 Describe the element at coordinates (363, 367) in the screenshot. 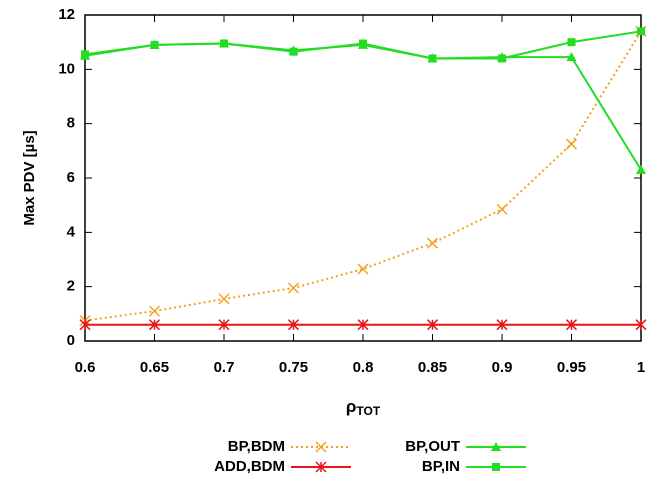

I see `x-tick-label: 0.8` at that location.